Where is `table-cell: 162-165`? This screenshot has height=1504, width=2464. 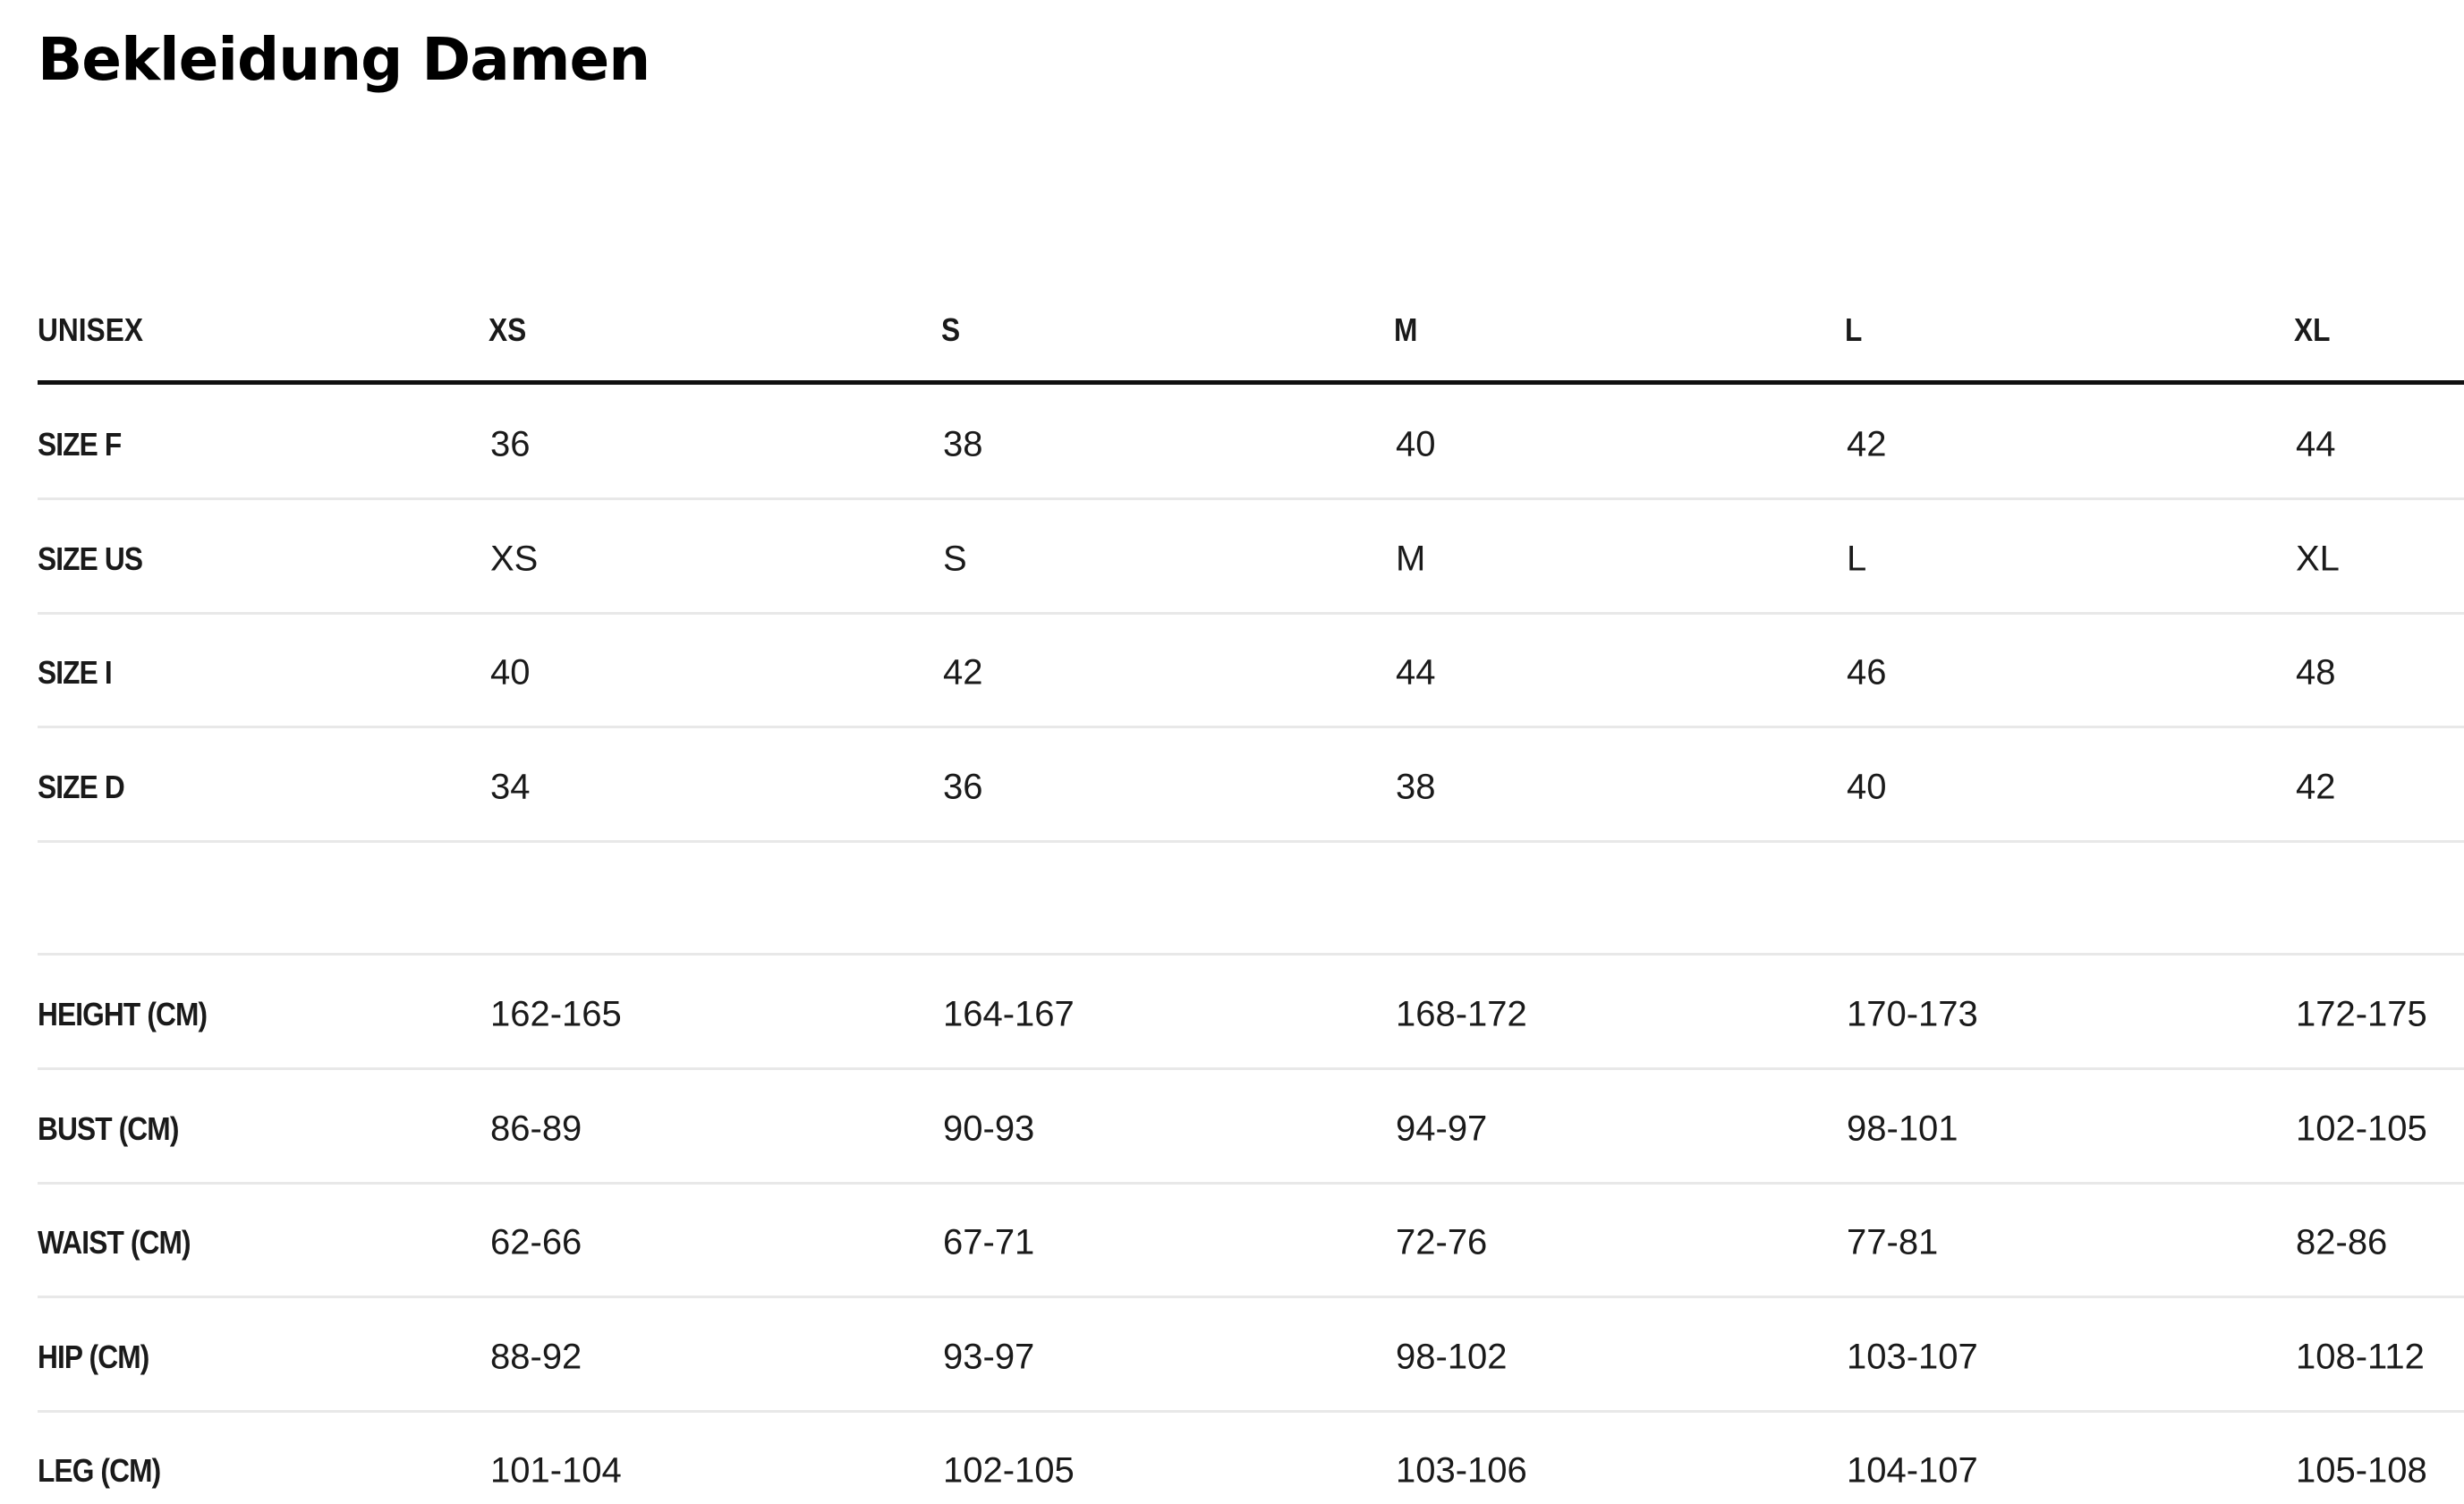 table-cell: 162-165 is located at coordinates (556, 1014).